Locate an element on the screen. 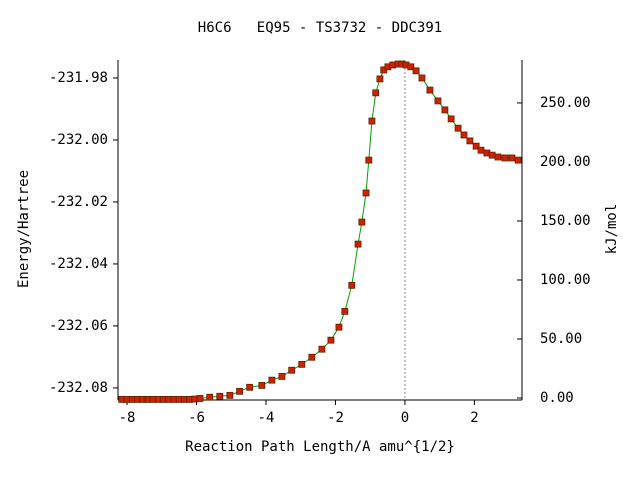 Image resolution: width=640 pixels, height=480 pixels. y-tick-label: -232.04 is located at coordinates (78, 264).